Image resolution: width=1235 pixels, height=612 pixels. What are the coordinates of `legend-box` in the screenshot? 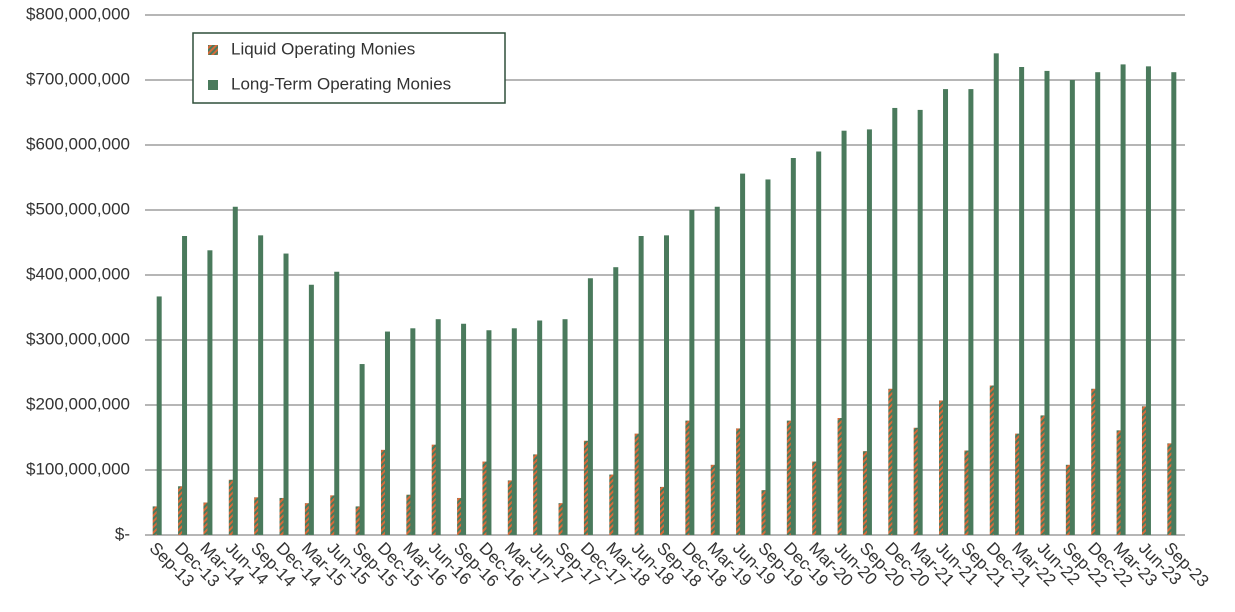 It's located at (349, 68).